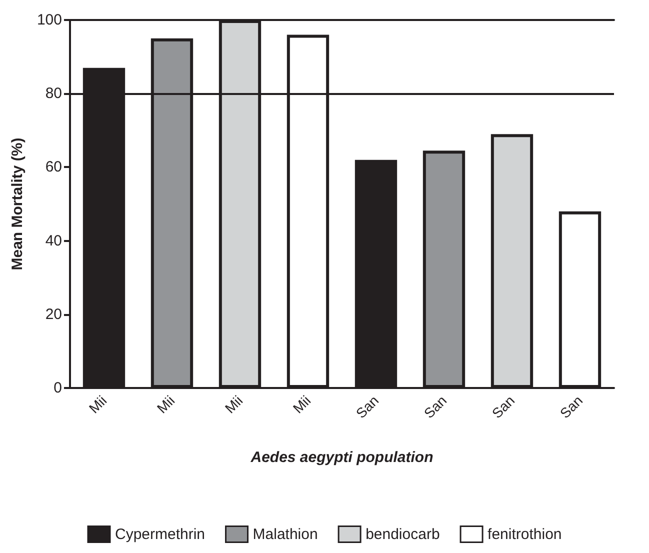  I want to click on y-tick-label: 0, so click(58, 388).